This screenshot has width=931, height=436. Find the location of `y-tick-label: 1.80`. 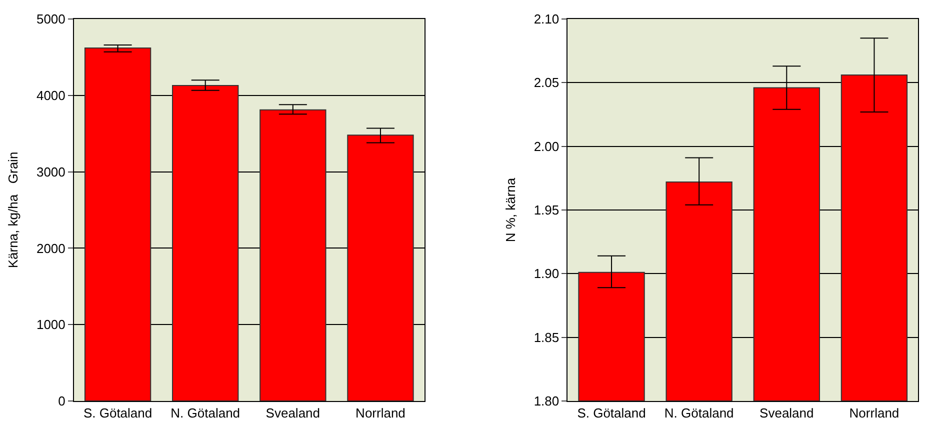

y-tick-label: 1.80 is located at coordinates (547, 401).